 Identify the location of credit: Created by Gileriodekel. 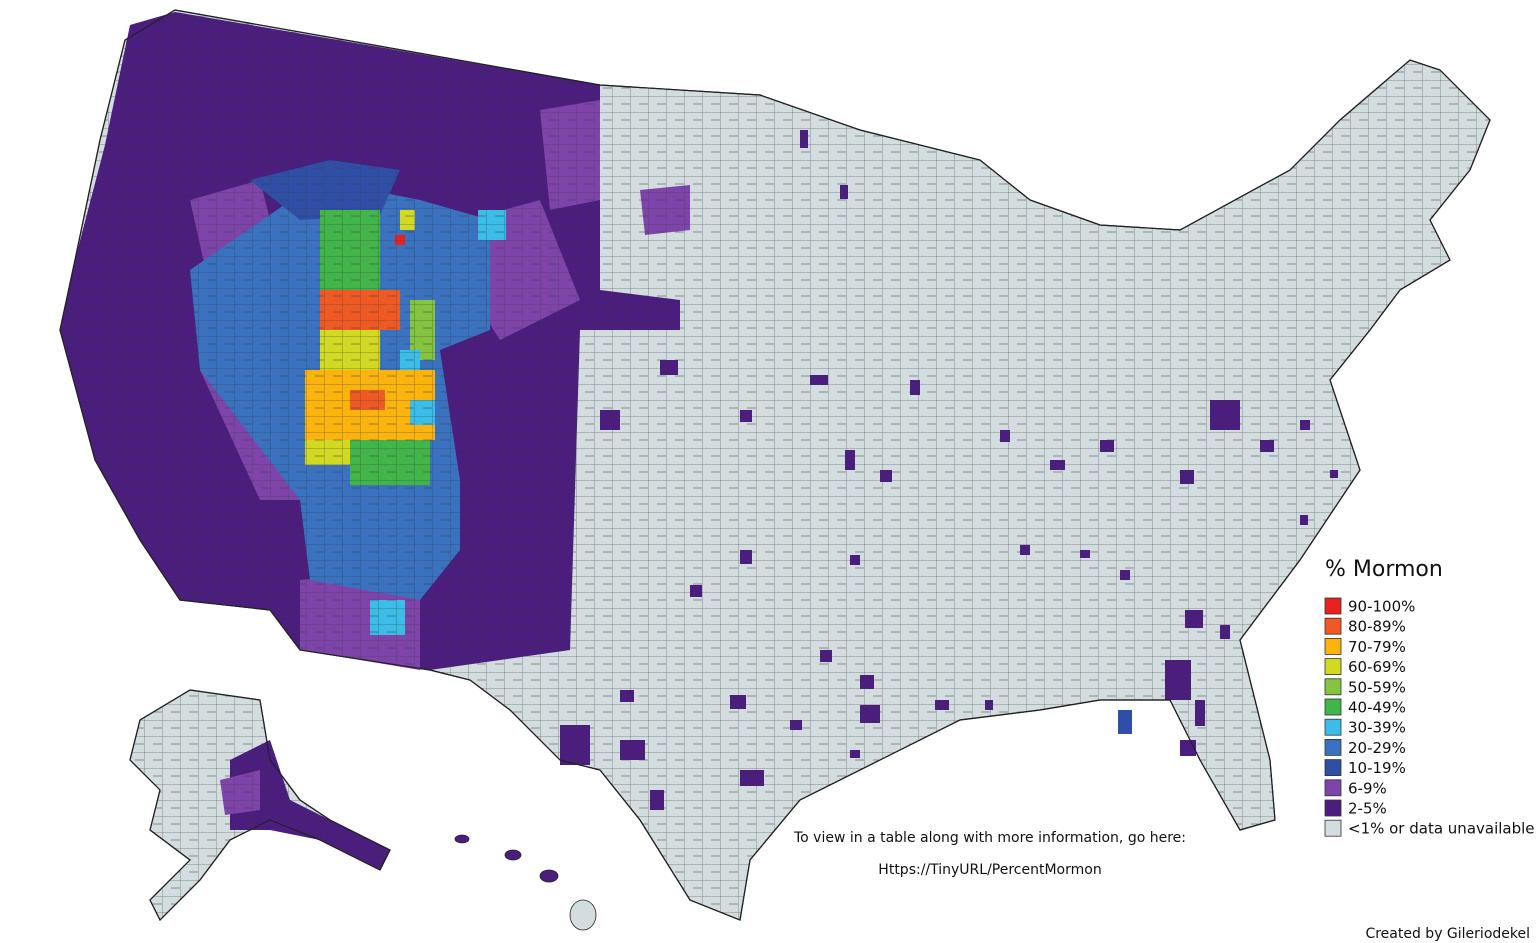
(1447, 934).